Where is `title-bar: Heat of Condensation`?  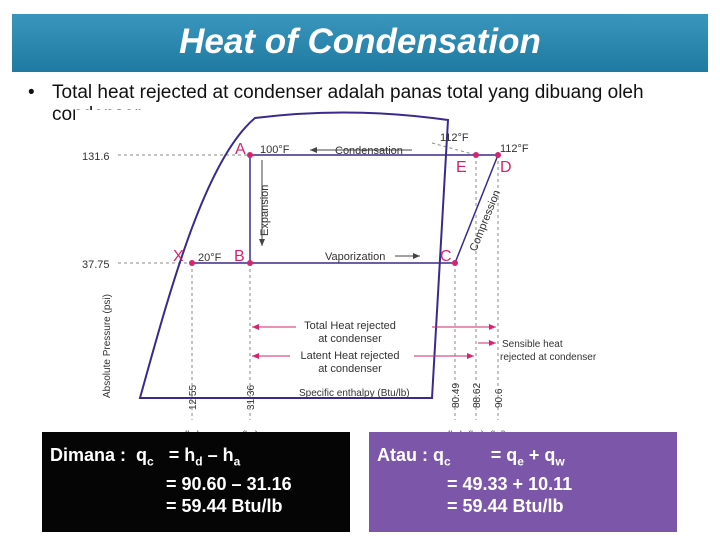
title-bar: Heat of Condensation is located at coordinates (360, 43).